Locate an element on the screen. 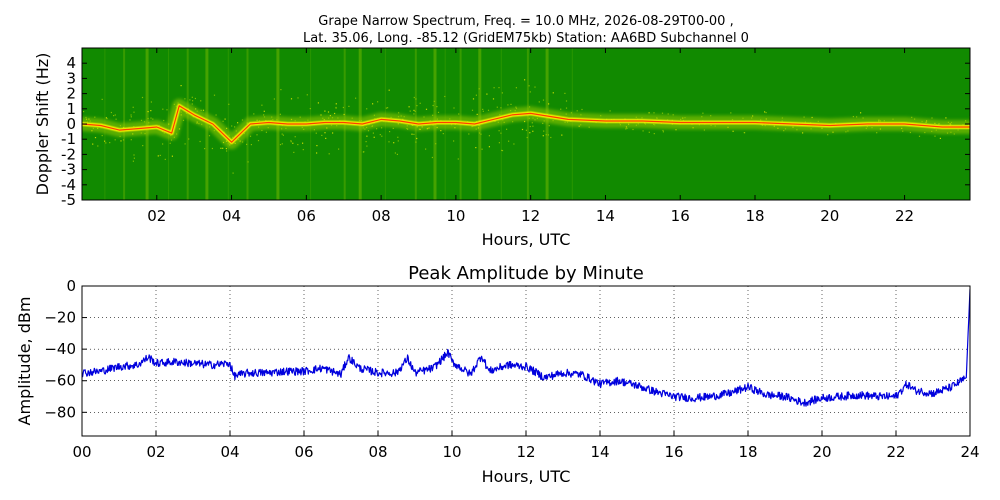  spectrum-y-tick-label: 1 is located at coordinates (71, 109).